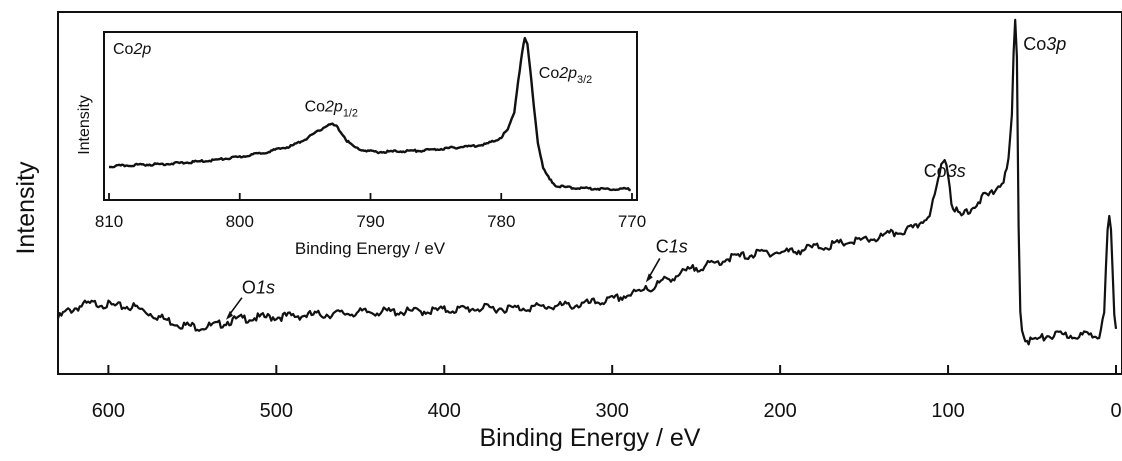  Describe the element at coordinates (352, 80) in the screenshot. I see `inset-annotations: Co2p1/2 Co2p3/2 Co2p` at that location.